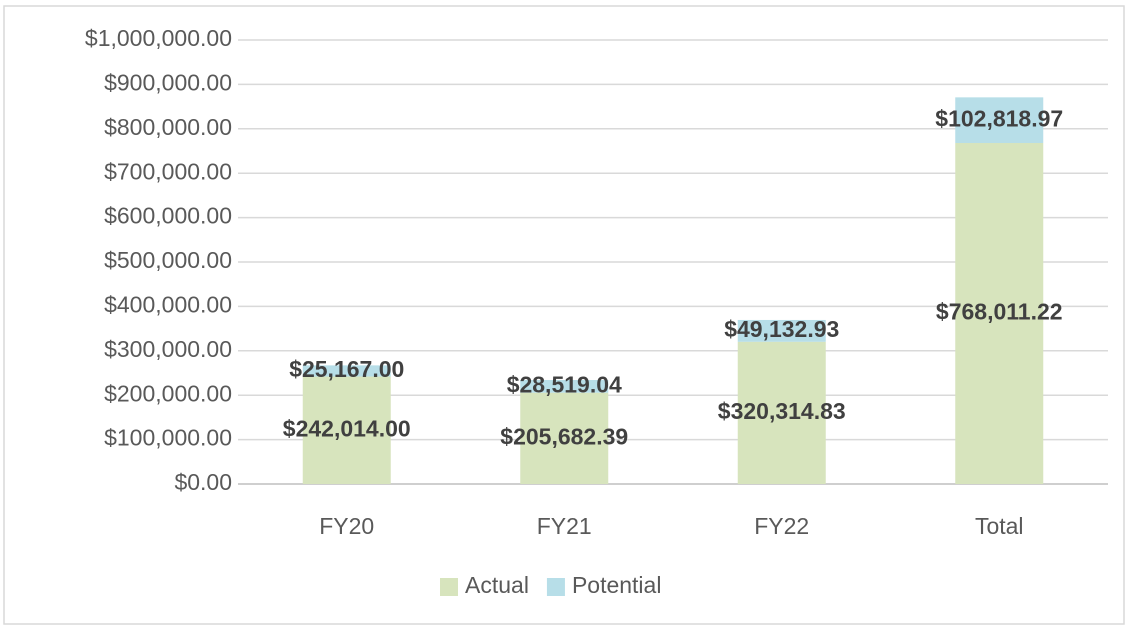 The width and height of the screenshot is (1129, 625). Describe the element at coordinates (168, 82) in the screenshot. I see `y-tick-label: $900,000.00` at that location.